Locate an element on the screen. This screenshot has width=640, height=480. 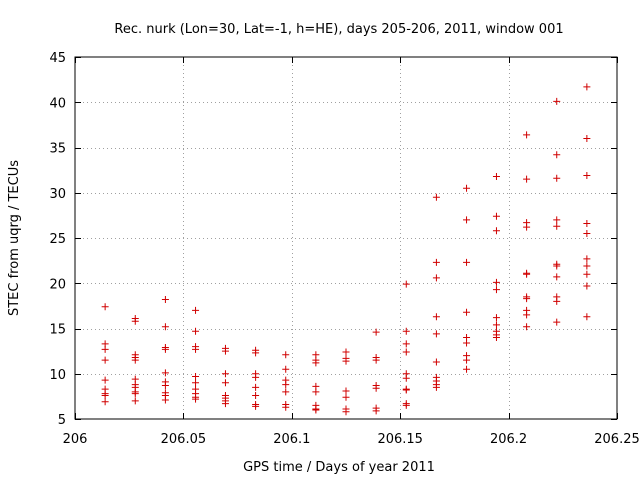
y-tick-label: 45 is located at coordinates (57, 58).